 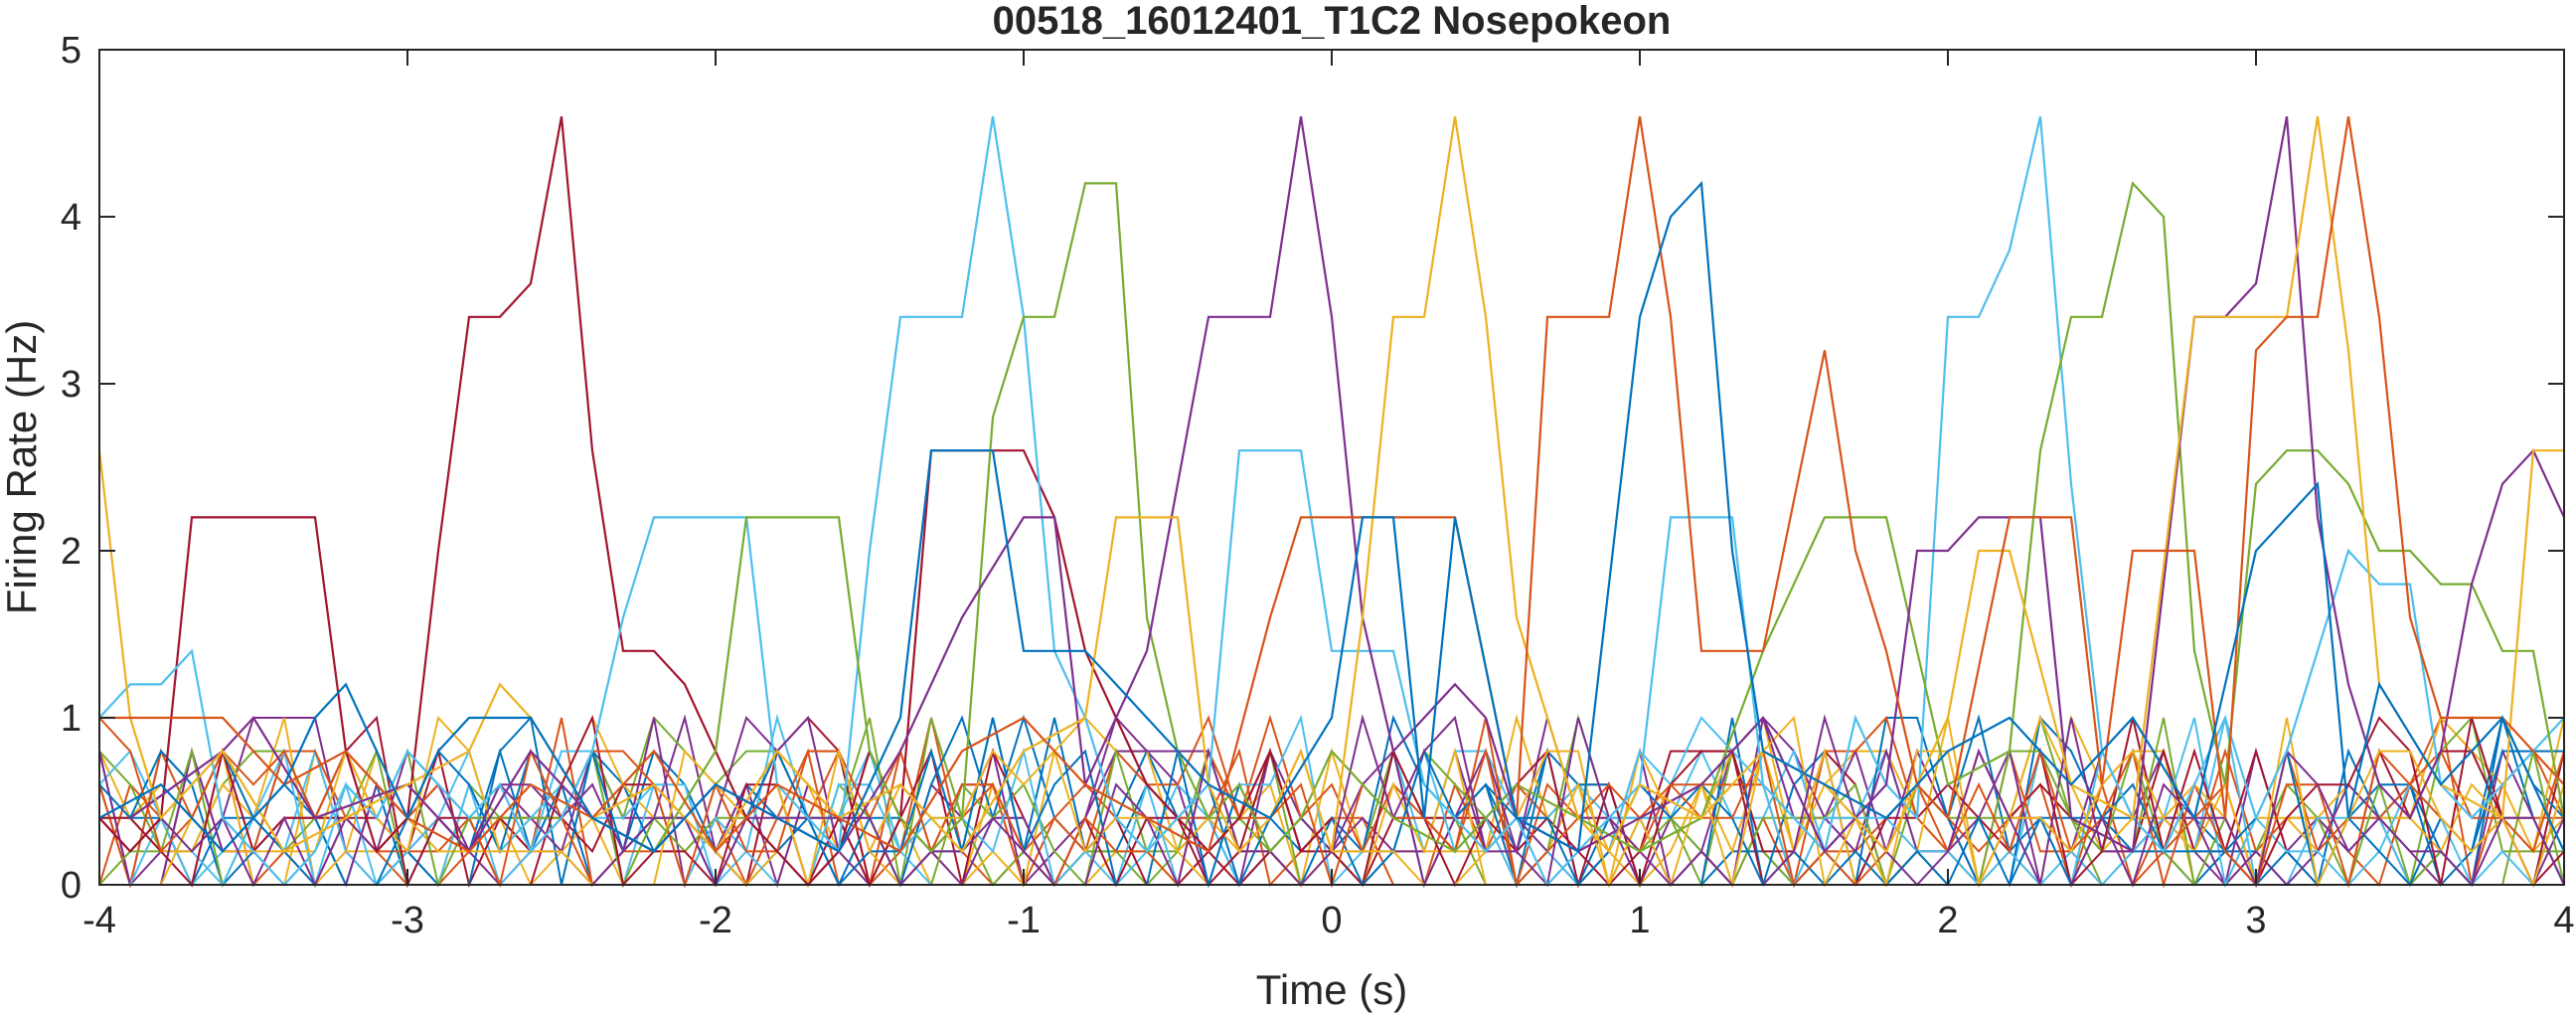 What do you see at coordinates (71, 886) in the screenshot?
I see `y-tick-label: 0` at bounding box center [71, 886].